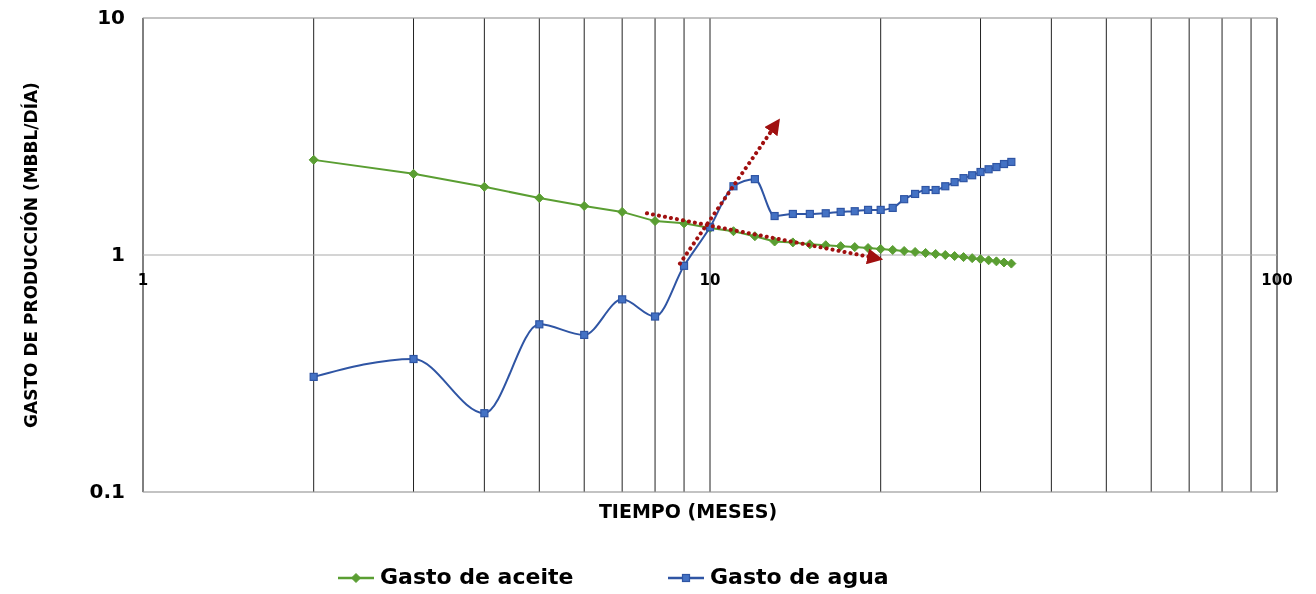 This screenshot has height=594, width=1316. What do you see at coordinates (1277, 280) in the screenshot?
I see `x-tick-label: 100` at bounding box center [1277, 280].